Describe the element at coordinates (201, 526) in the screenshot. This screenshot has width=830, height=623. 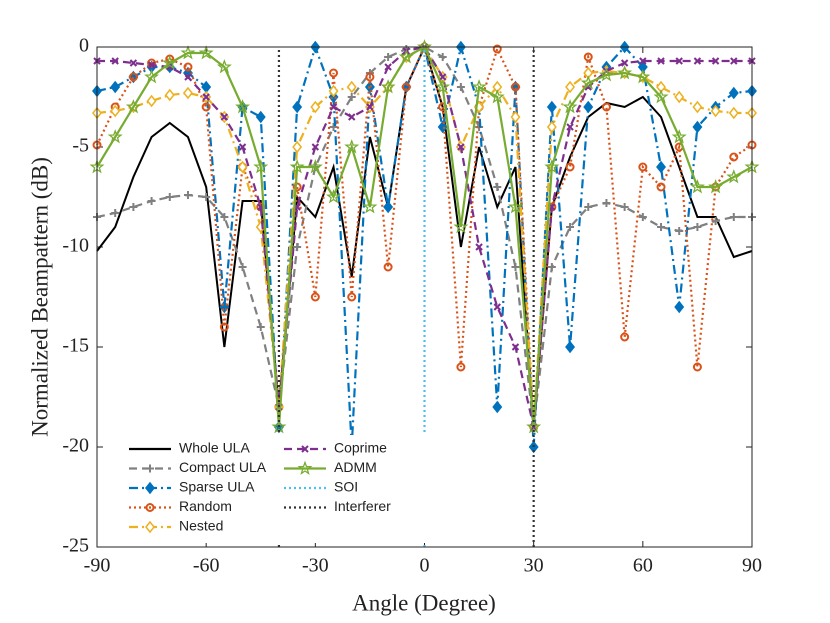
I see `legend-label: Nested` at that location.